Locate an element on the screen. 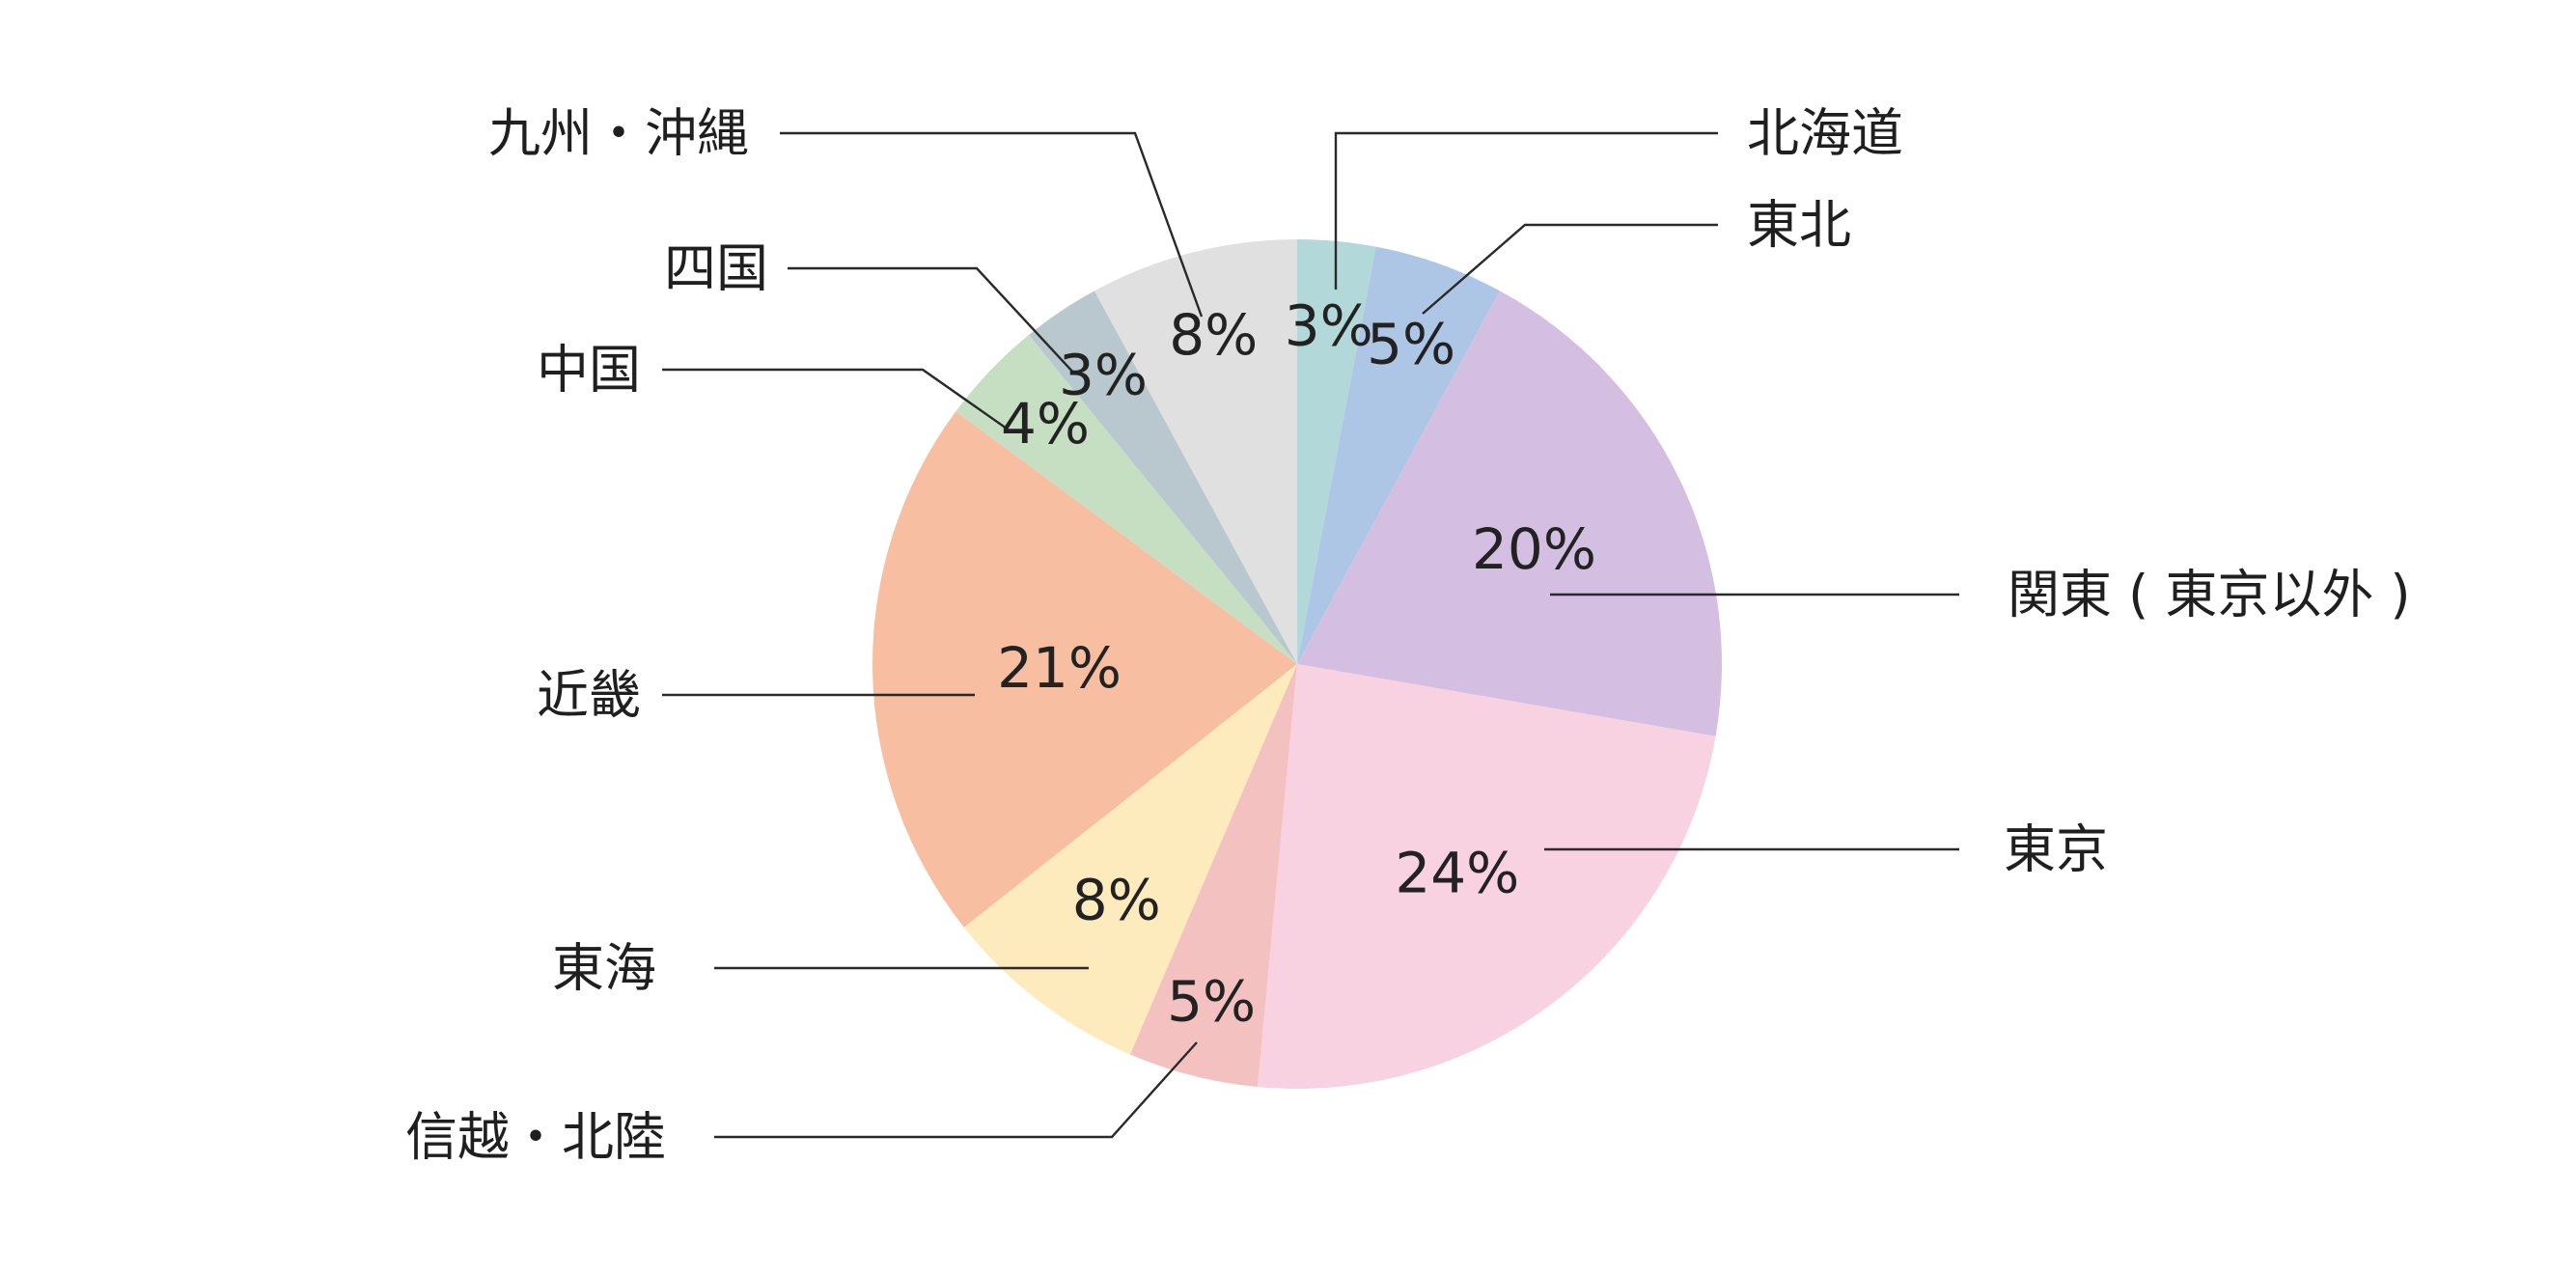  percent-label-2: 5% is located at coordinates (1411, 344).